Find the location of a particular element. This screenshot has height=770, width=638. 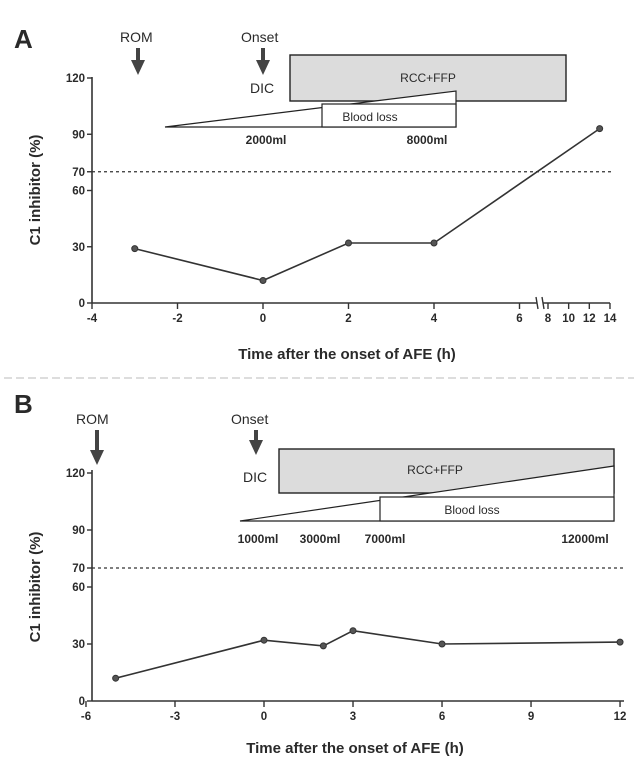

blood-loss-mark-1: 1000ml is located at coordinates (258, 539).